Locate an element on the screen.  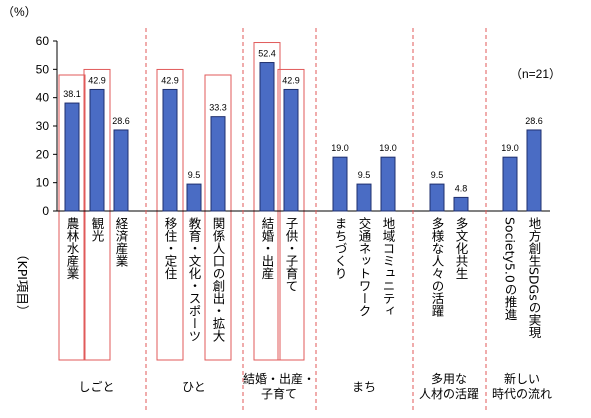
category-label: 交通ネットワーク is located at coordinates (364, 266).